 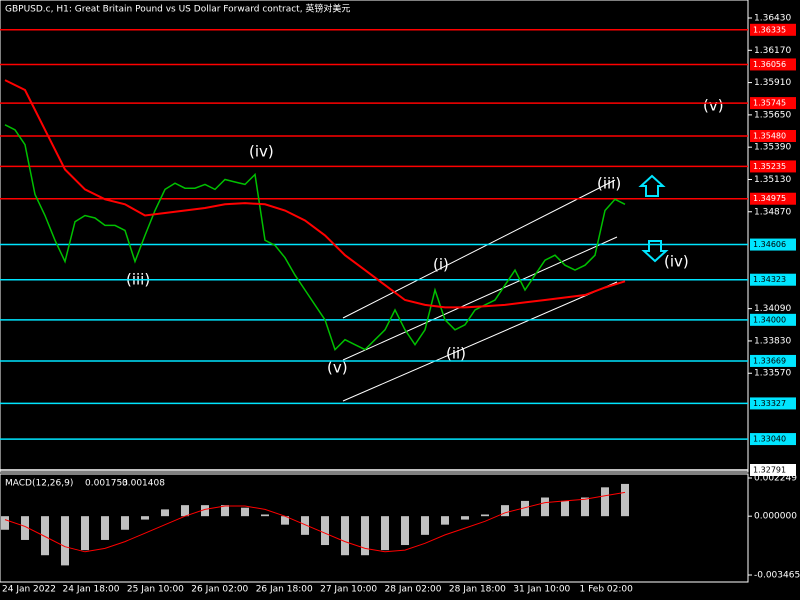 I want to click on x-tick-label: 28 Jan 18:00, so click(x=477, y=590).